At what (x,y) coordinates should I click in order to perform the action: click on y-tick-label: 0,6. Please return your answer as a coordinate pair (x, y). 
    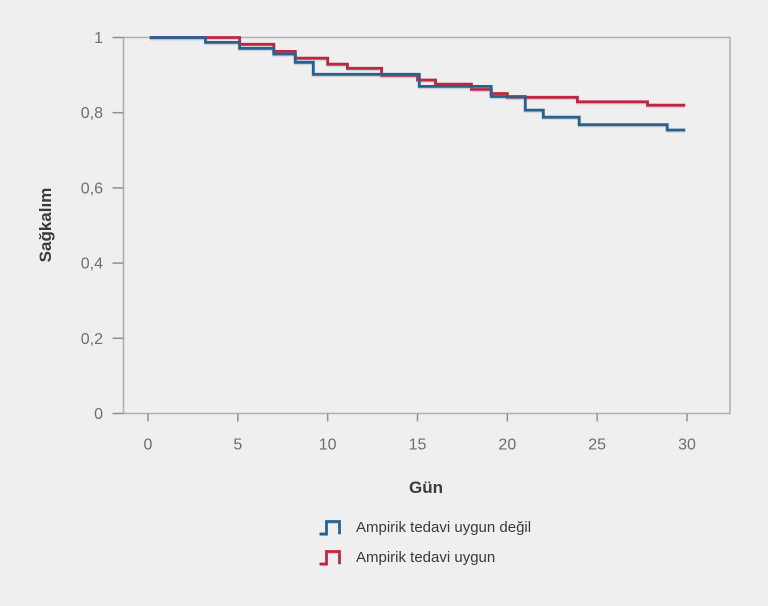
    Looking at the image, I should click on (92, 188).